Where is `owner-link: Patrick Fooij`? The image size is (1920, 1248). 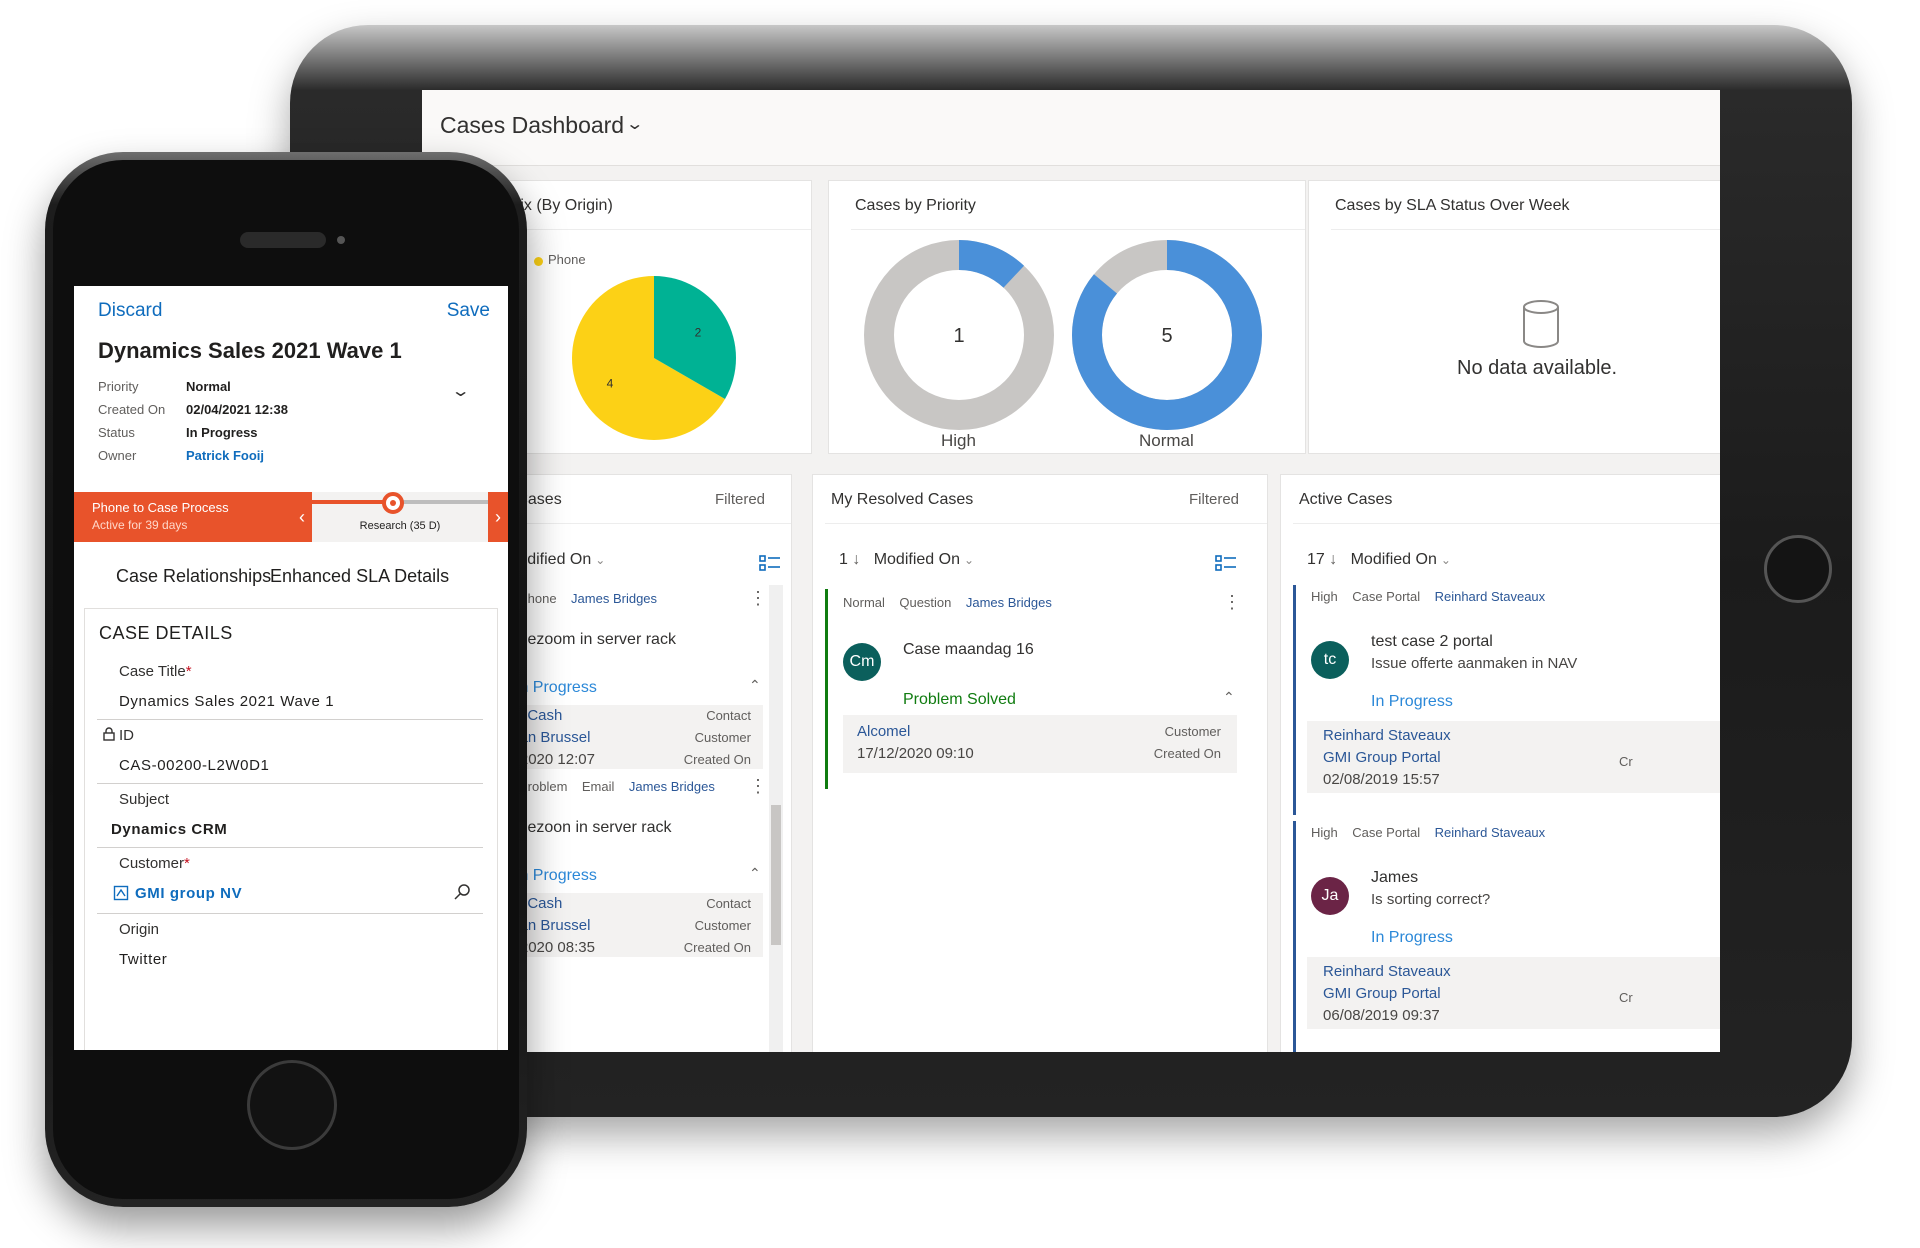
owner-link: Patrick Fooij is located at coordinates (225, 455).